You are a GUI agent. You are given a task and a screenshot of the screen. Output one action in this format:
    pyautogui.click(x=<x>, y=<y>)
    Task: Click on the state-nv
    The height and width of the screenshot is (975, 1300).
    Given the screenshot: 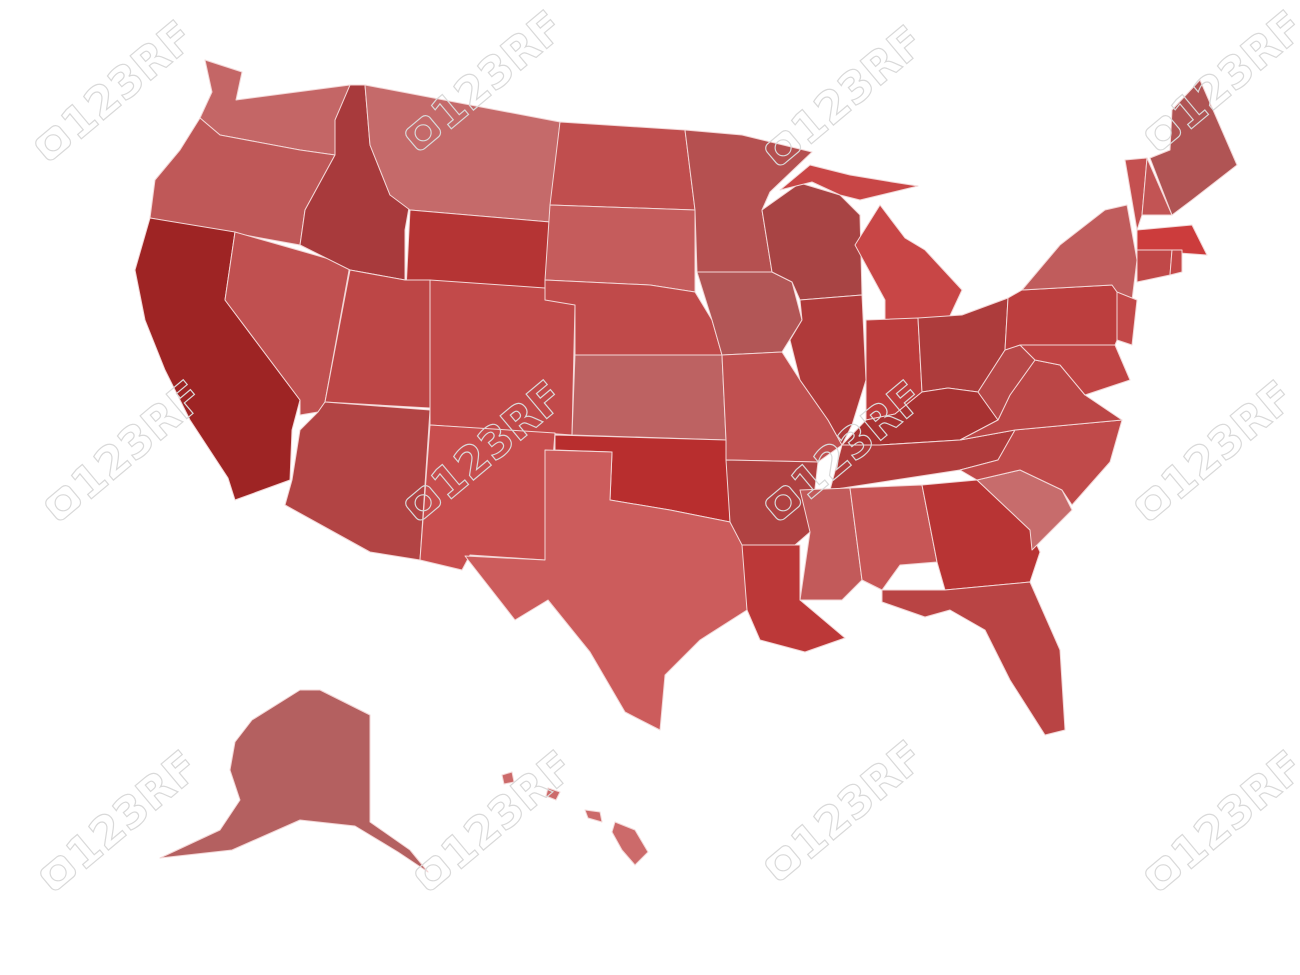 What is the action you would take?
    pyautogui.click(x=287, y=323)
    